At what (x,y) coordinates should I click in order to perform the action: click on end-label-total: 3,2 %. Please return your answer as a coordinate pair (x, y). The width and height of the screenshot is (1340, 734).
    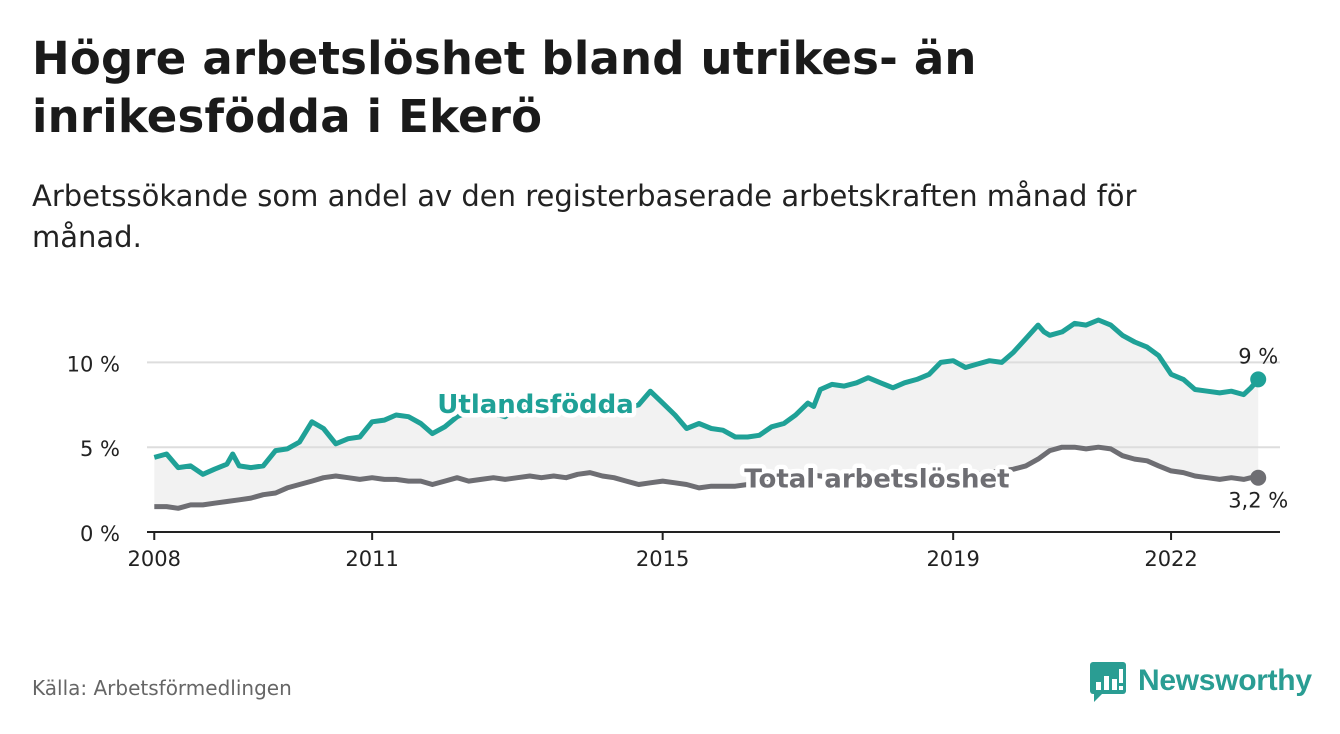
    Looking at the image, I should click on (1258, 501).